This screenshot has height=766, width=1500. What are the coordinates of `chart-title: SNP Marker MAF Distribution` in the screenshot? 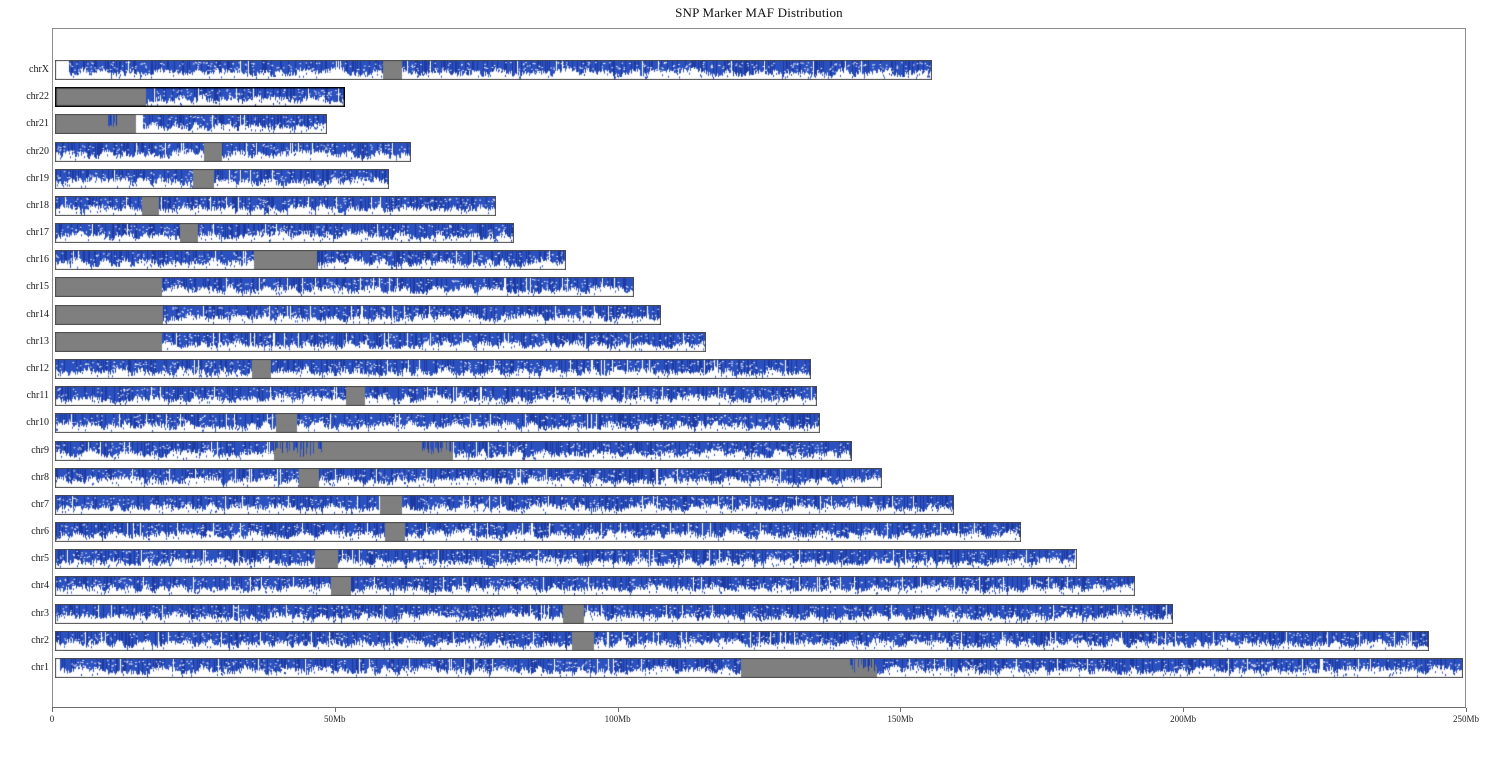 It's located at (759, 12).